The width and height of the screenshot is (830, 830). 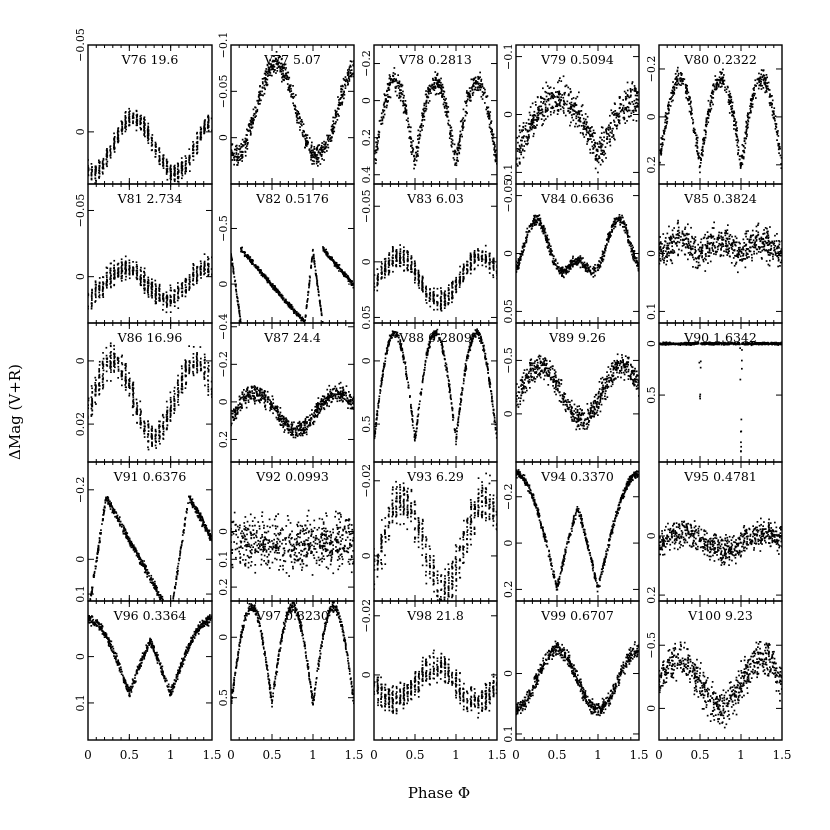 I want to click on y-tick-label: 0.2, so click(x=651, y=165).